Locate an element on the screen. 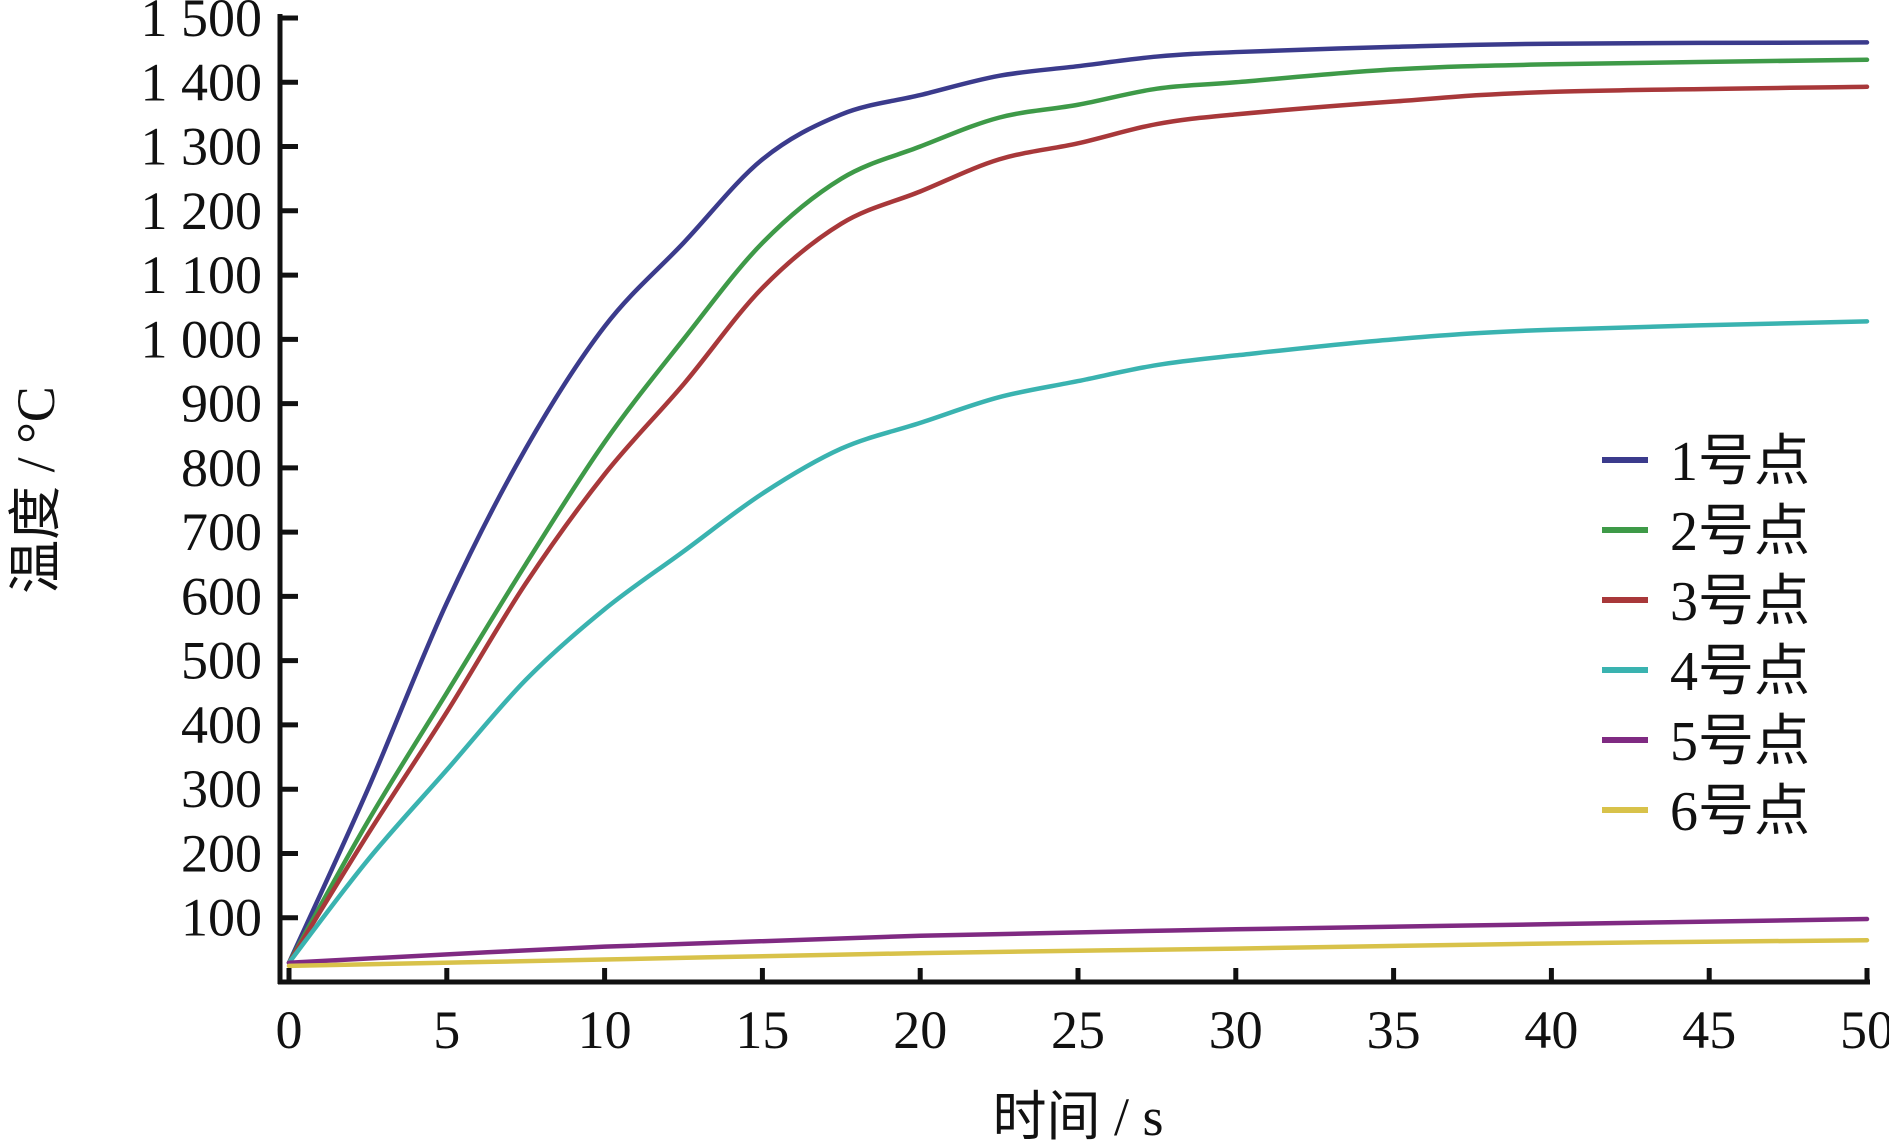  y-tick-label: 700 is located at coordinates (221, 532).